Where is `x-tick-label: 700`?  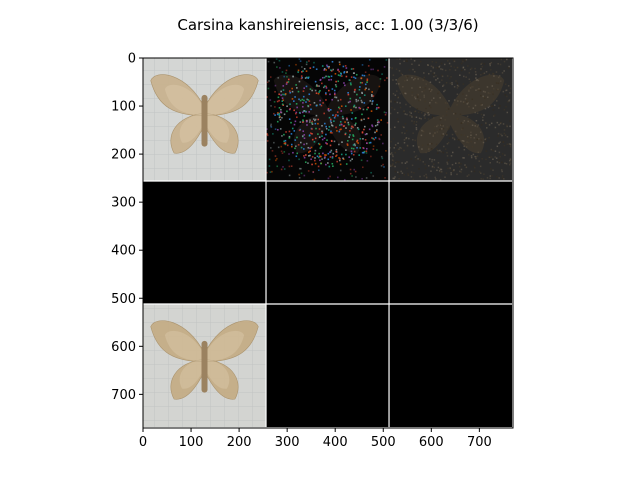
x-tick-label: 700 is located at coordinates (479, 442).